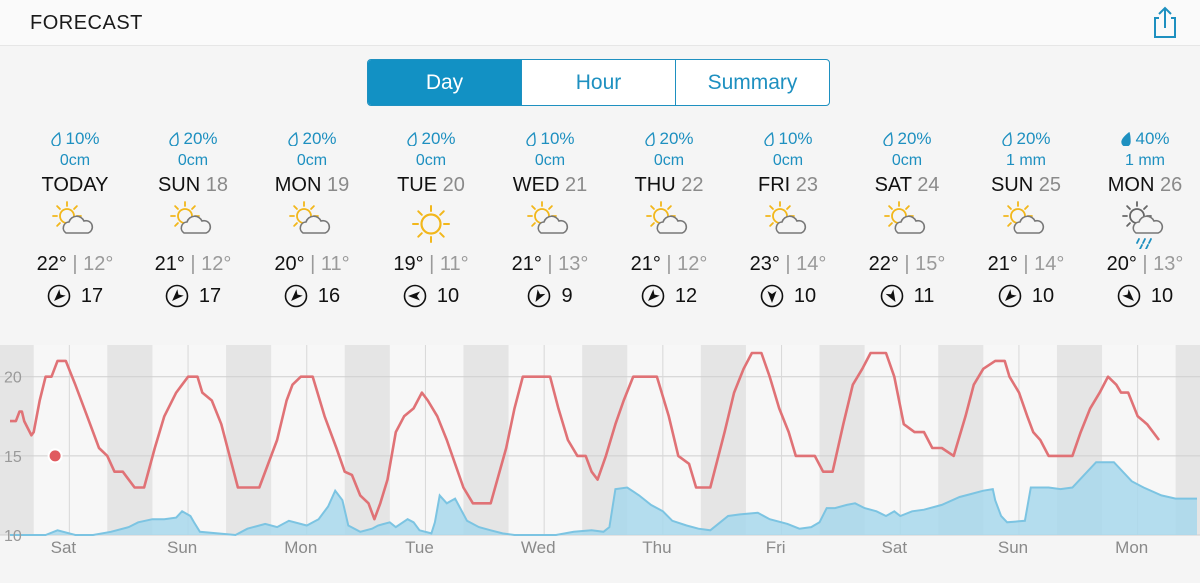  I want to click on day-column: 40% 1 mm MON 26 20° | 13° 10, so click(1143, 221).